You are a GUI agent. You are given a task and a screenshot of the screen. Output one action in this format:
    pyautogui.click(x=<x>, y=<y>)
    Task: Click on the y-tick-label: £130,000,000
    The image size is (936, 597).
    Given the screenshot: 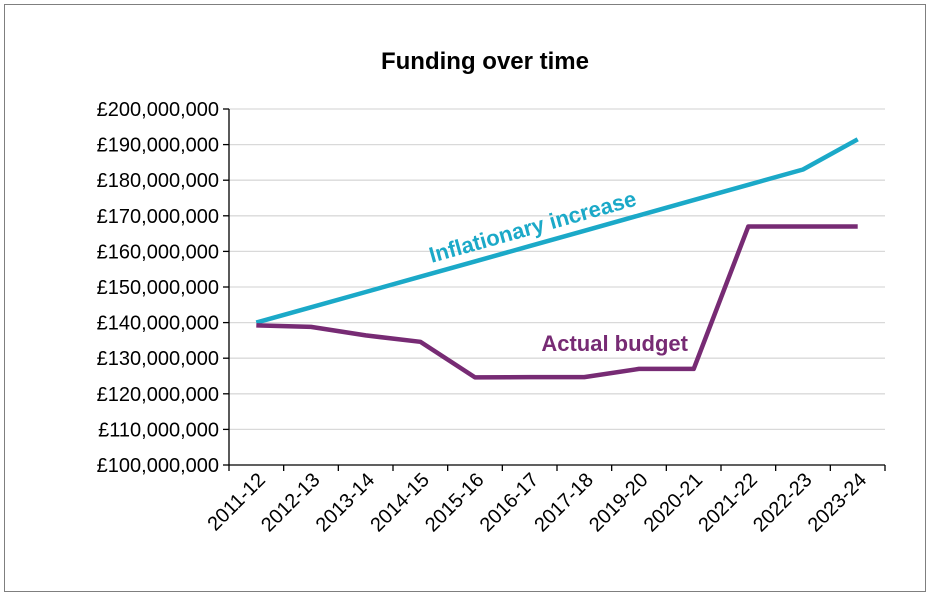 What is the action you would take?
    pyautogui.click(x=158, y=359)
    